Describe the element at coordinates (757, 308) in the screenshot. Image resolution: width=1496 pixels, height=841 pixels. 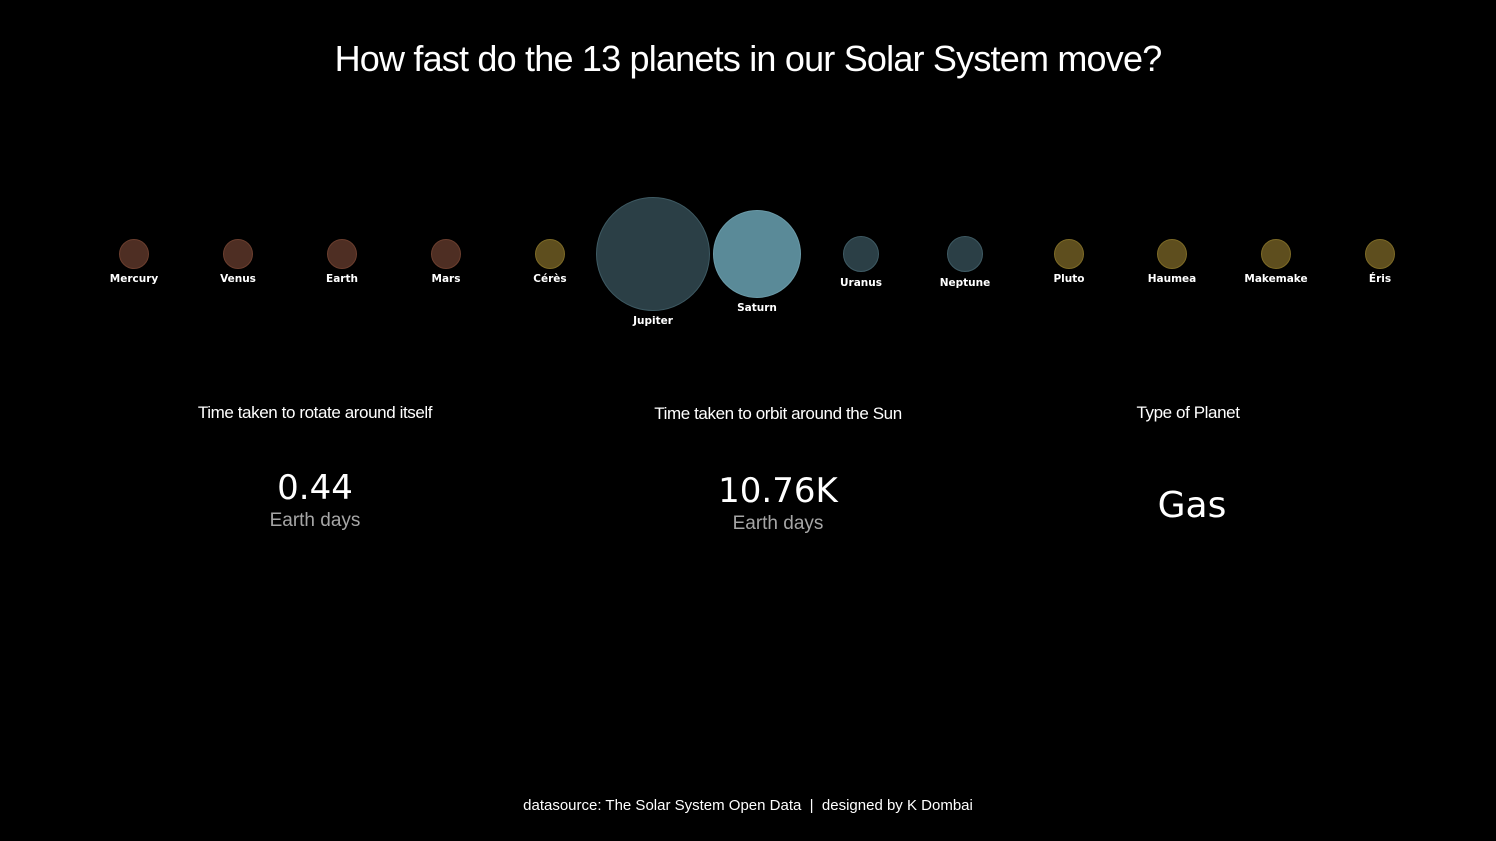
I see `planet-label: Saturn` at that location.